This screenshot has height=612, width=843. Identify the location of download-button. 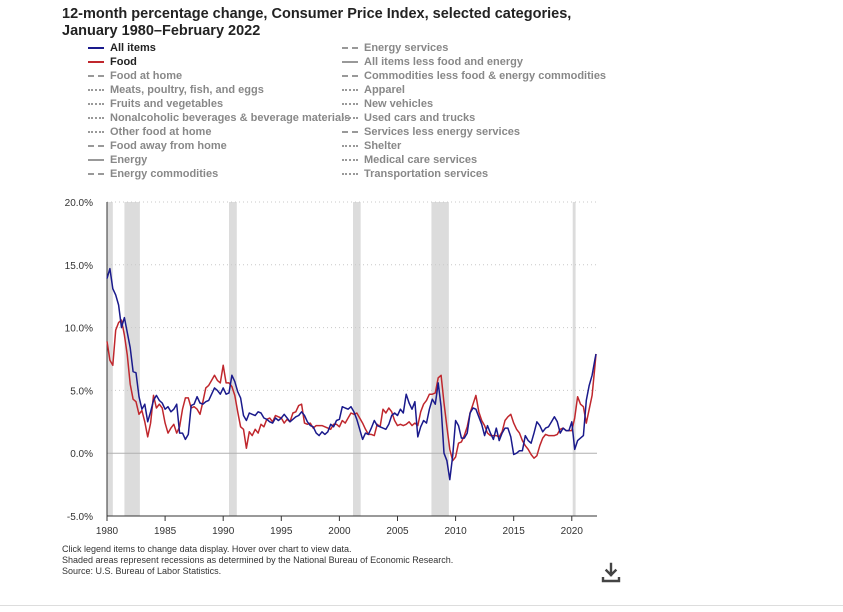
(611, 573).